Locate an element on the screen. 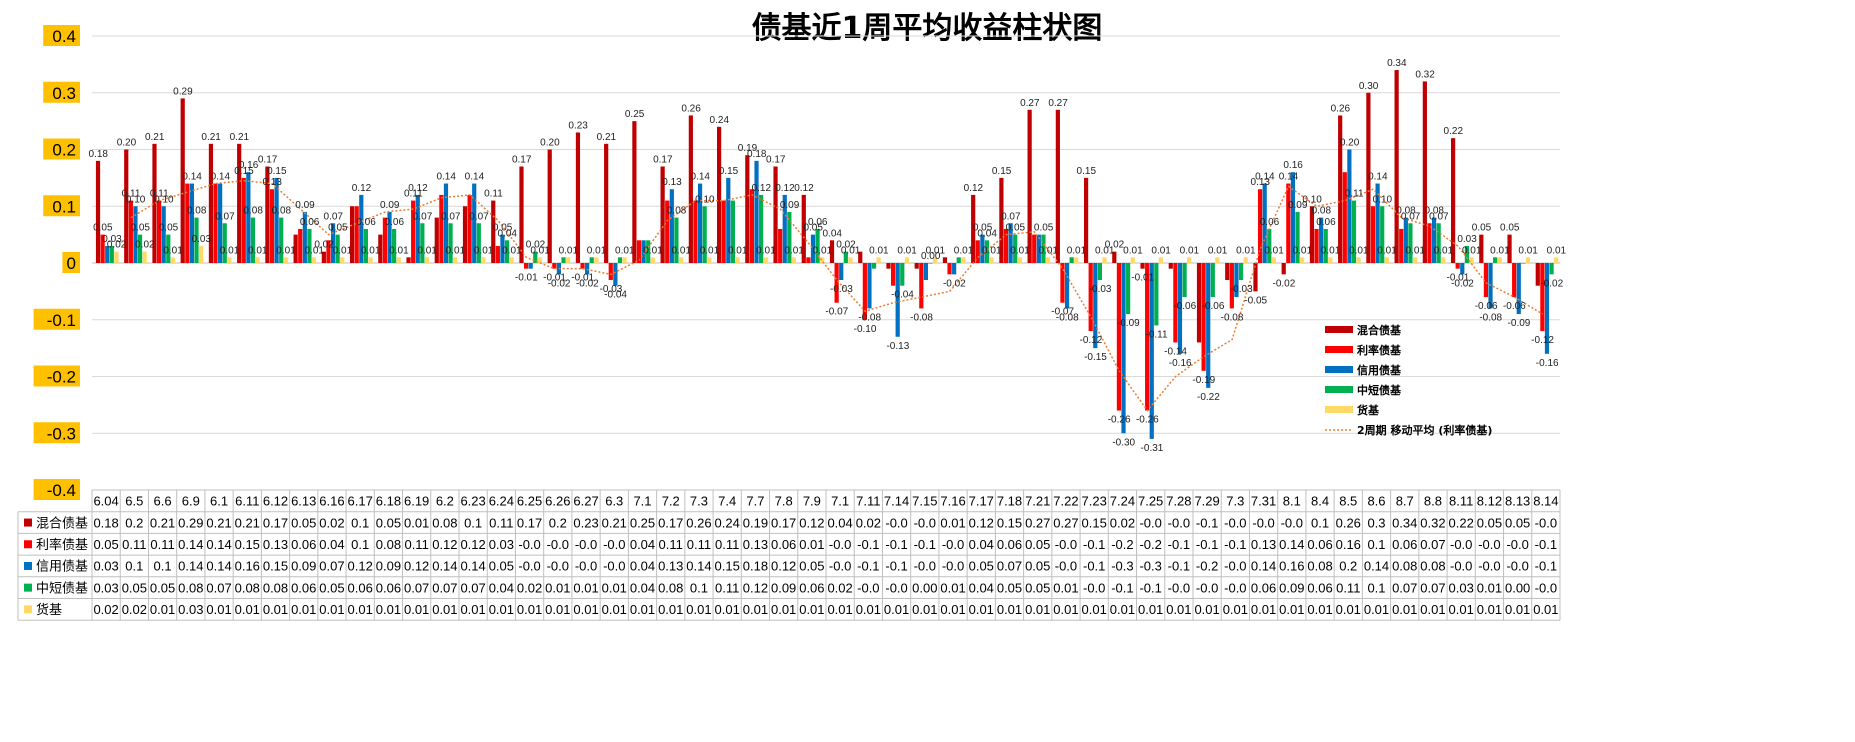 The image size is (1855, 742). legend-label: 2周期 移动平均 (利率债基) is located at coordinates (1424, 430).